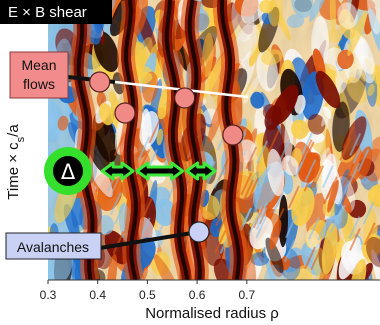  Describe the element at coordinates (97, 295) in the screenshot. I see `x-tick-label: 0.4` at that location.